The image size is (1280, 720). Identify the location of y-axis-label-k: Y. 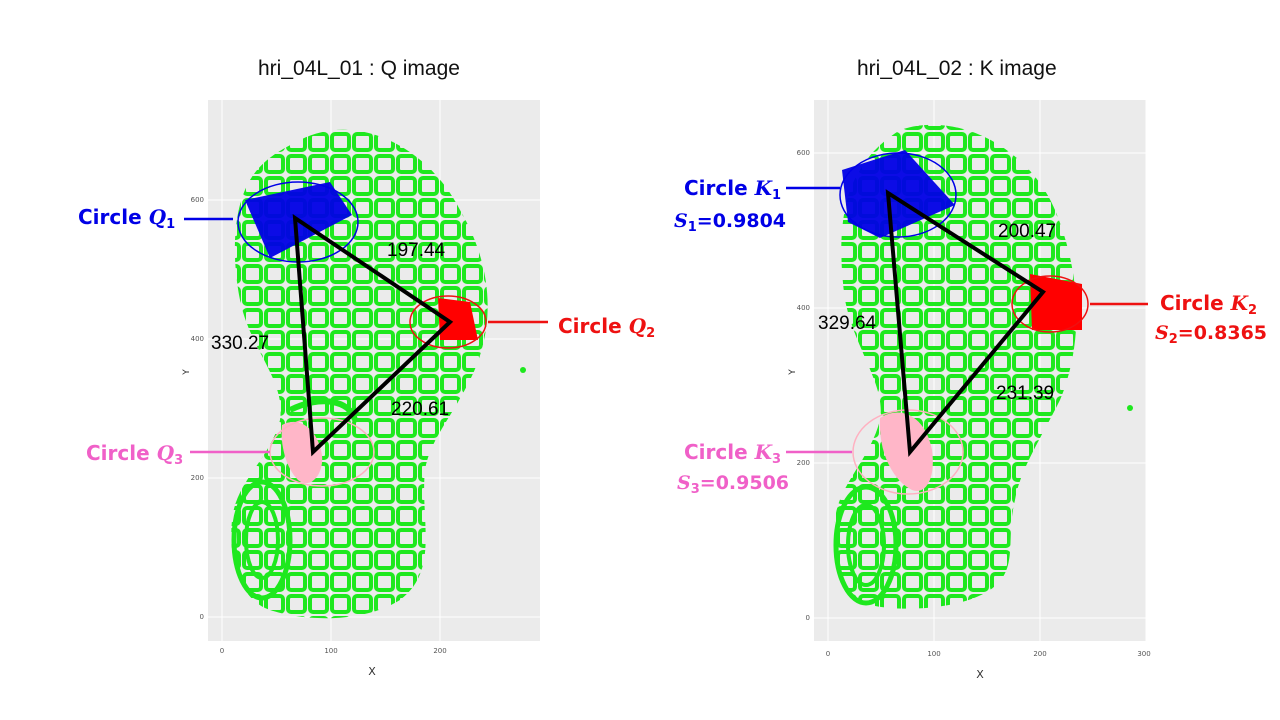
(793, 372).